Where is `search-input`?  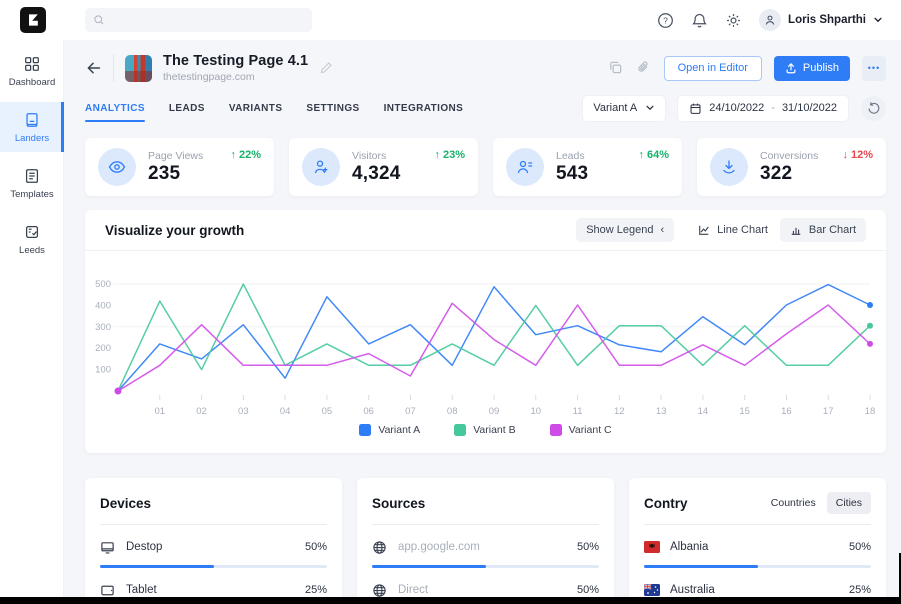
search-input is located at coordinates (201, 20).